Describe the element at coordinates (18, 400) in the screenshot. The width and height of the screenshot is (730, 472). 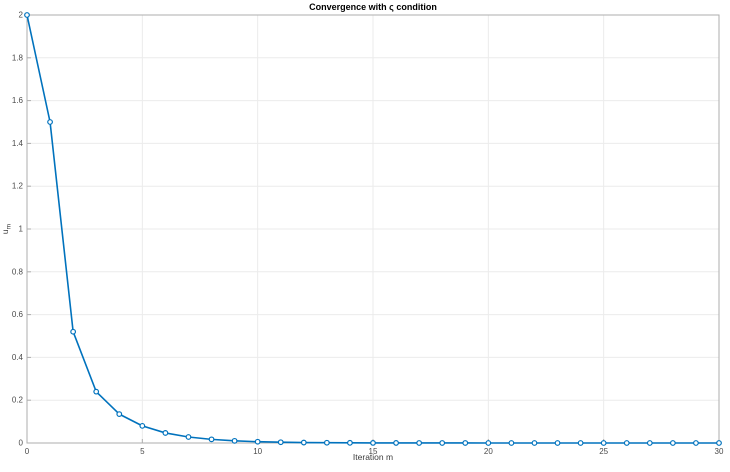
I see `y-tick-label: 0.2` at that location.